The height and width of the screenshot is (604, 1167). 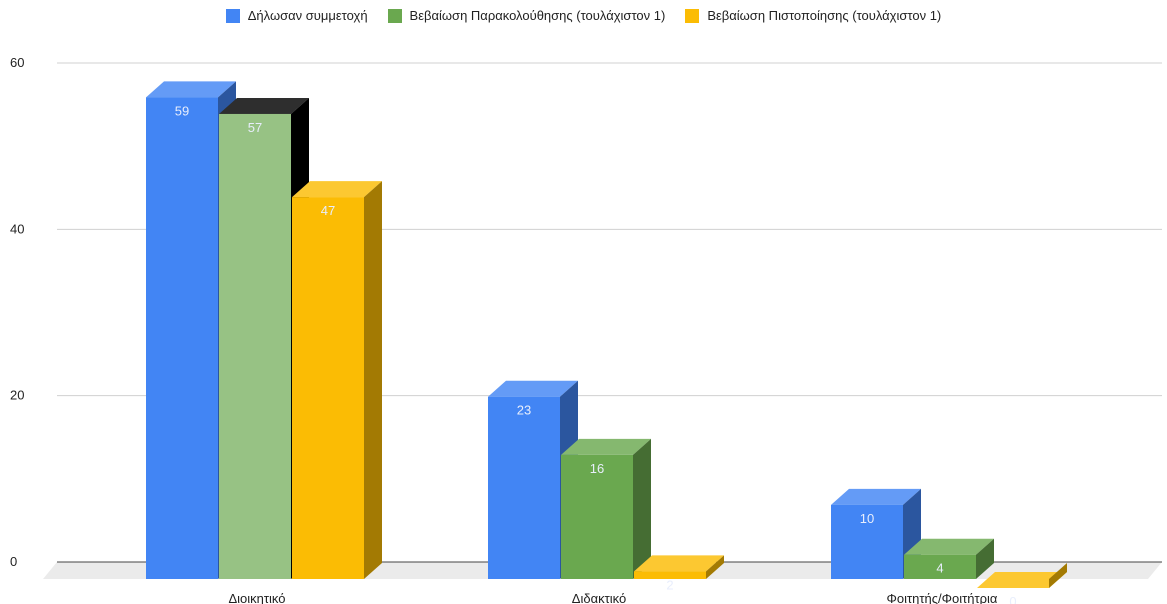 I want to click on y-tick-label: 0, so click(x=13, y=561).